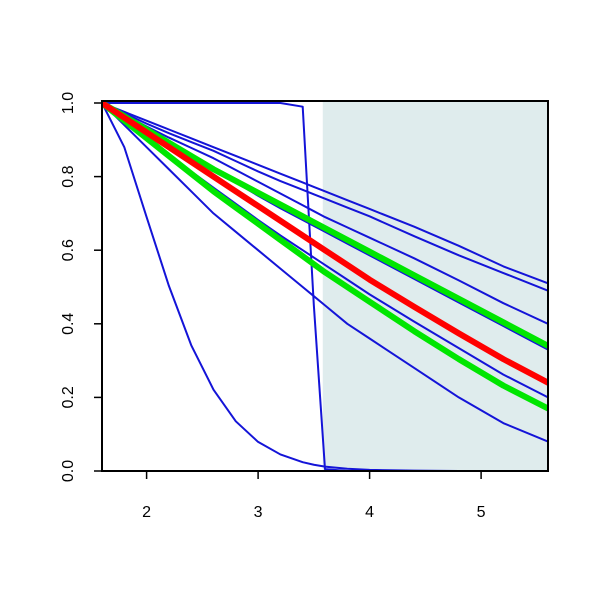  What do you see at coordinates (68, 103) in the screenshot?
I see `y-tick-label: 1.0` at bounding box center [68, 103].